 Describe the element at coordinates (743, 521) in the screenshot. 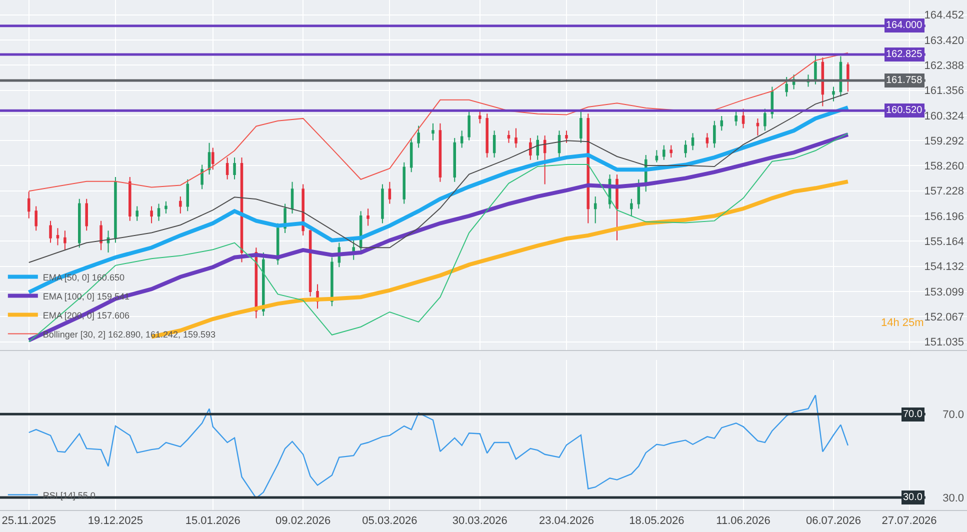

I see `x-tick-label: 11.06.2026` at that location.